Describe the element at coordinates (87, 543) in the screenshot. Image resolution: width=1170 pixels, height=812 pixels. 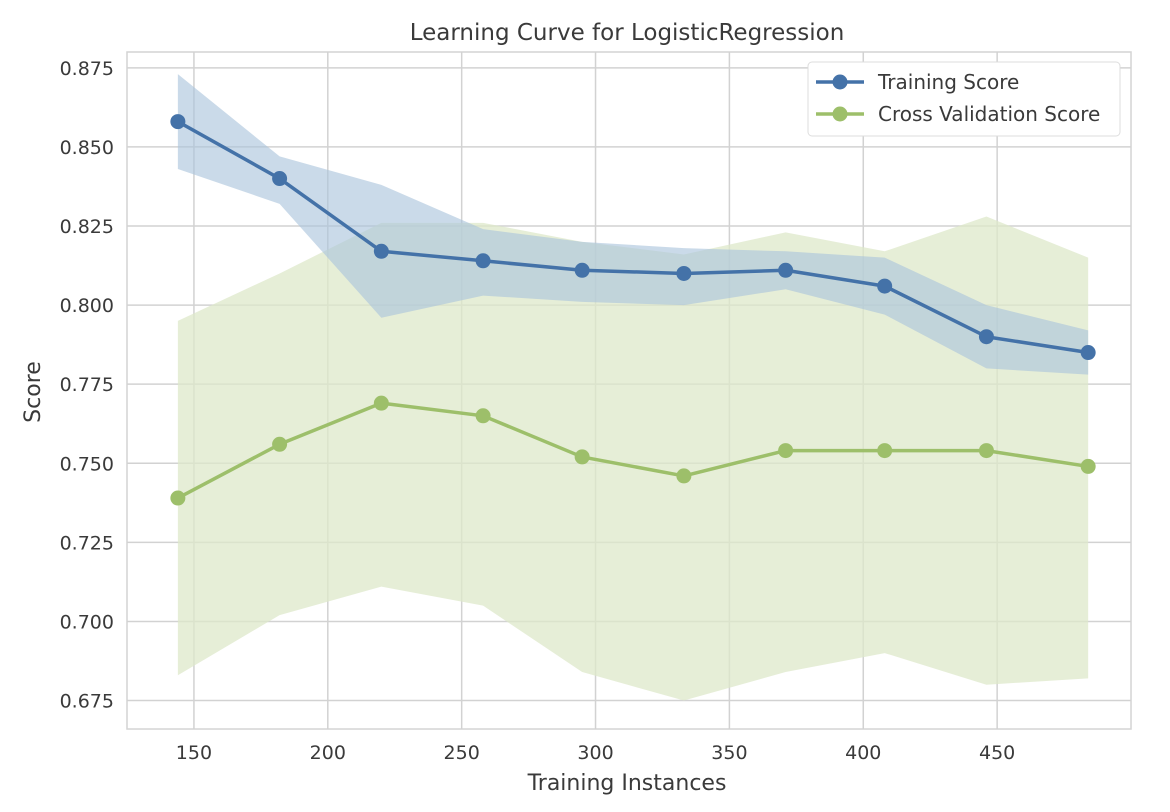
I see `y-tick-label: 0.725` at that location.